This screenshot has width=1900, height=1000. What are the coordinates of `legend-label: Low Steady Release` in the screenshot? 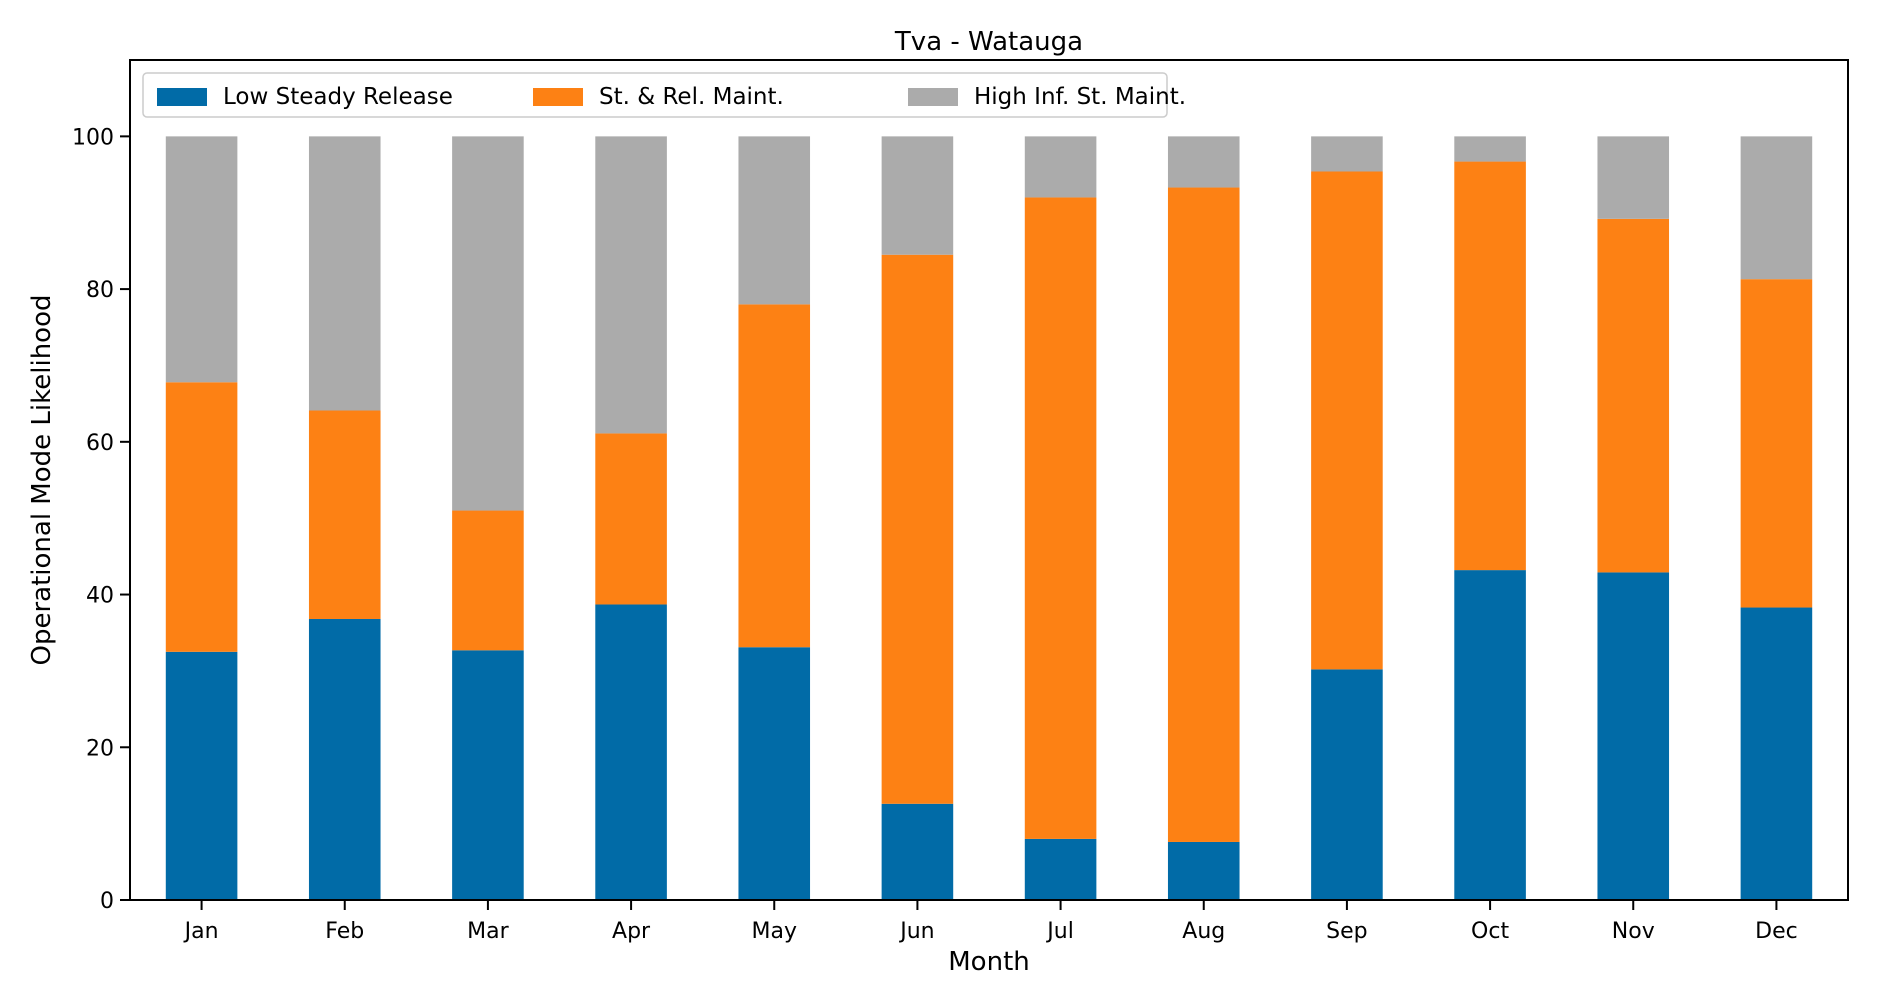 It's located at (338, 97).